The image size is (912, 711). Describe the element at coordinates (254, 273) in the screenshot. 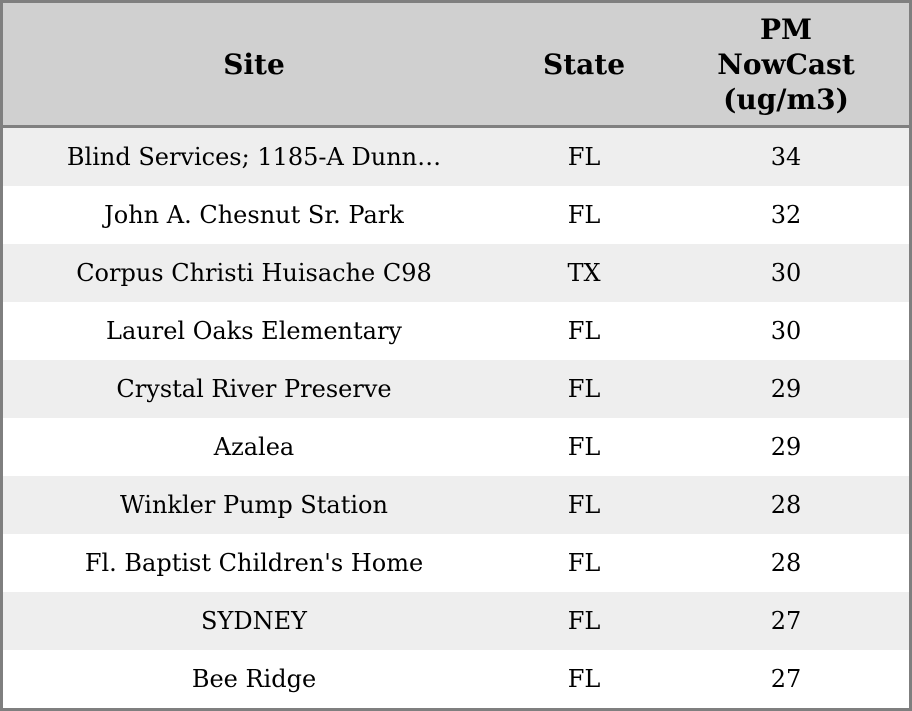

I see `site-cell: Corpus Christi Huisache C98` at that location.